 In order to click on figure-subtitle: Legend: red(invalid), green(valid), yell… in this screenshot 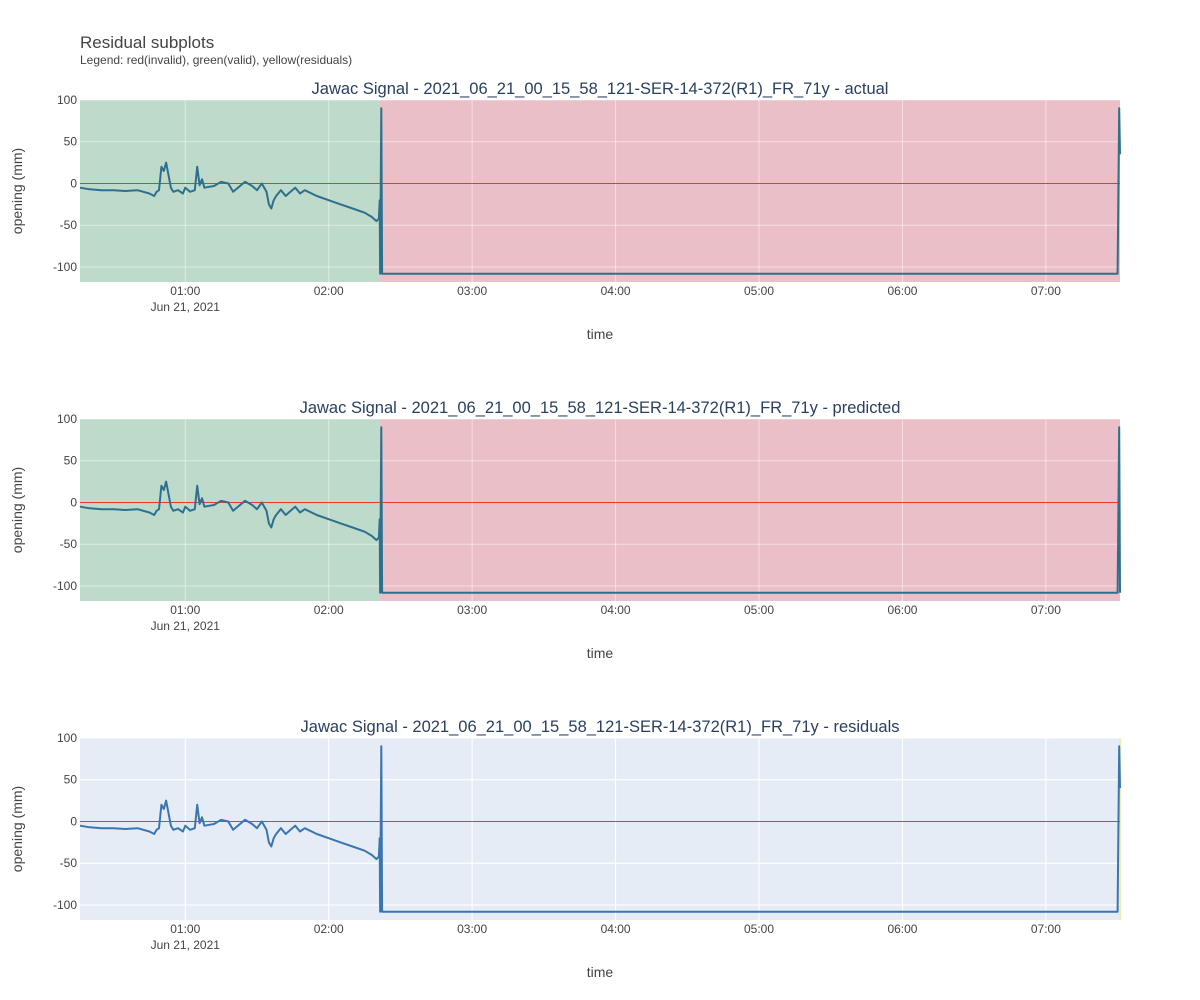, I will do `click(216, 60)`.